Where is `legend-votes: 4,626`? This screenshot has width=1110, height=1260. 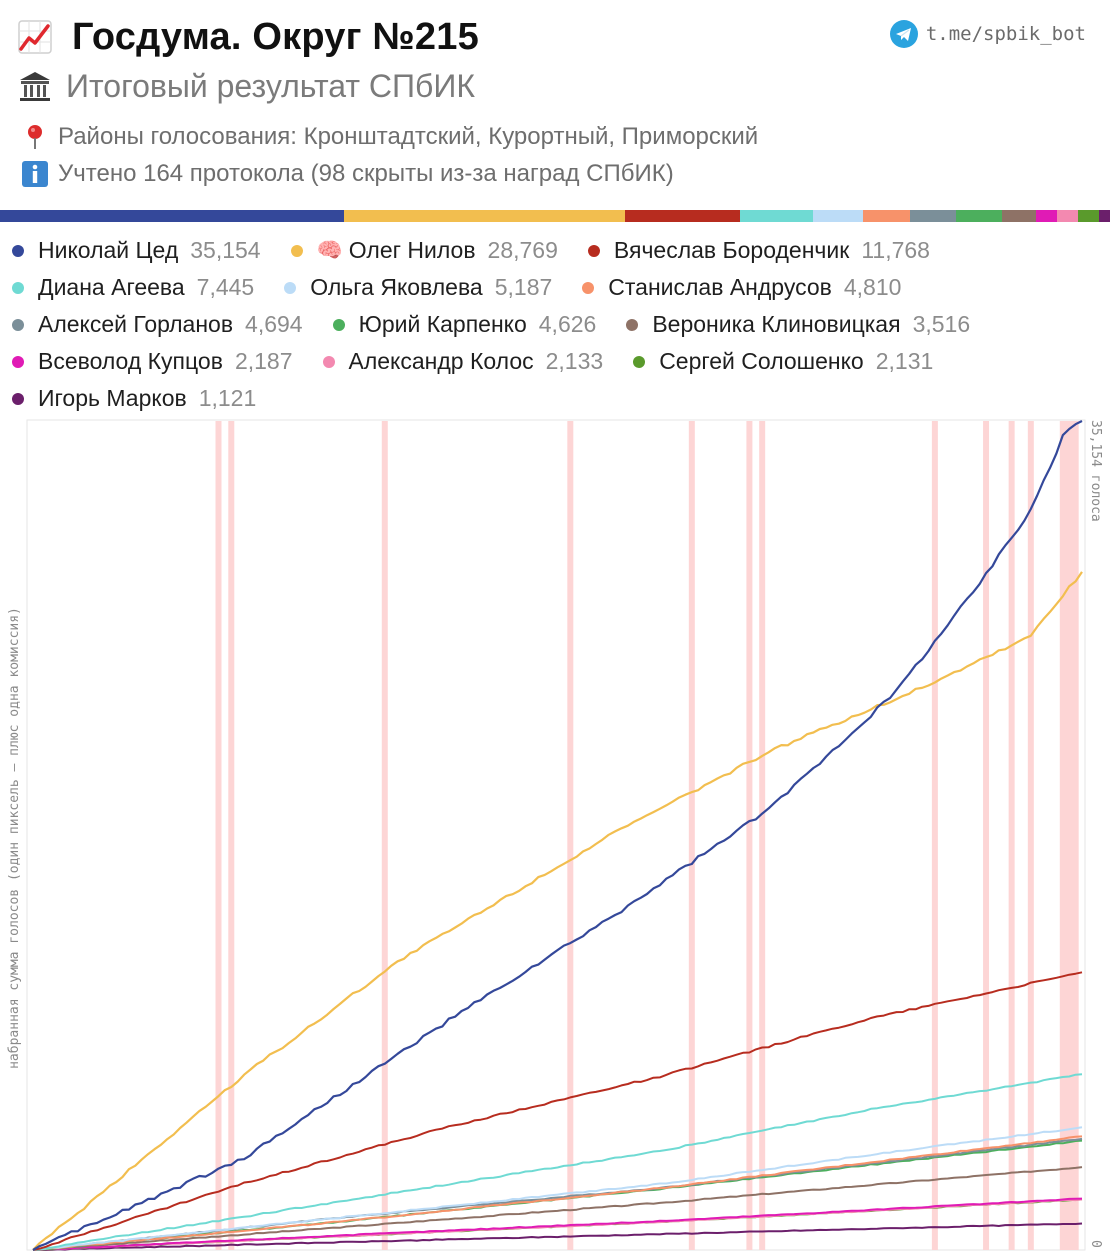
legend-votes: 4,626 is located at coordinates (567, 324).